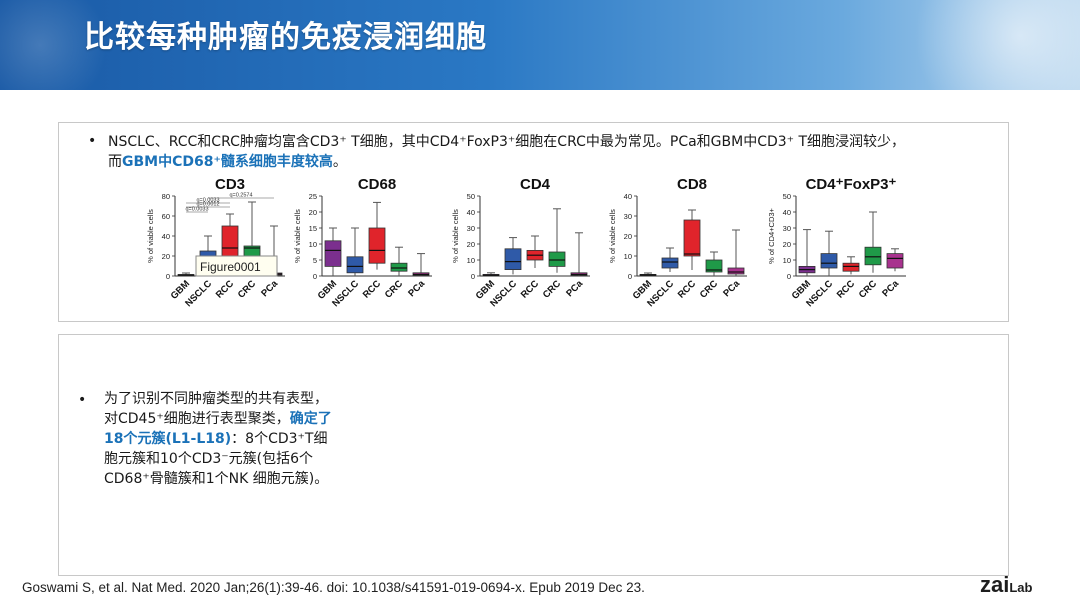 The width and height of the screenshot is (1080, 608). Describe the element at coordinates (540, 45) in the screenshot. I see `title-banner: 比较每种肿瘤的免疫浸润细胞` at that location.